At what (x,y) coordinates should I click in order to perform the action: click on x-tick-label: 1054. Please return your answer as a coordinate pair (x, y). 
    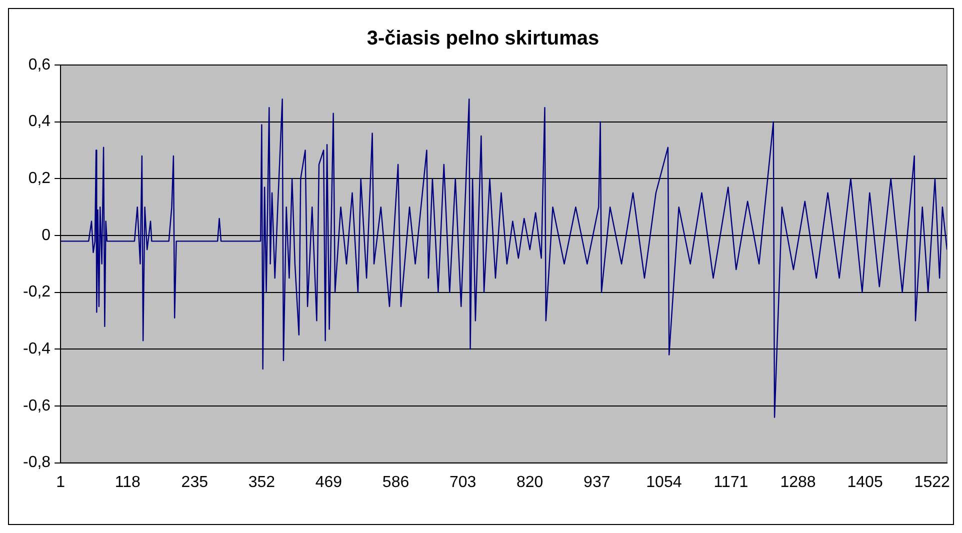
    Looking at the image, I should click on (664, 482).